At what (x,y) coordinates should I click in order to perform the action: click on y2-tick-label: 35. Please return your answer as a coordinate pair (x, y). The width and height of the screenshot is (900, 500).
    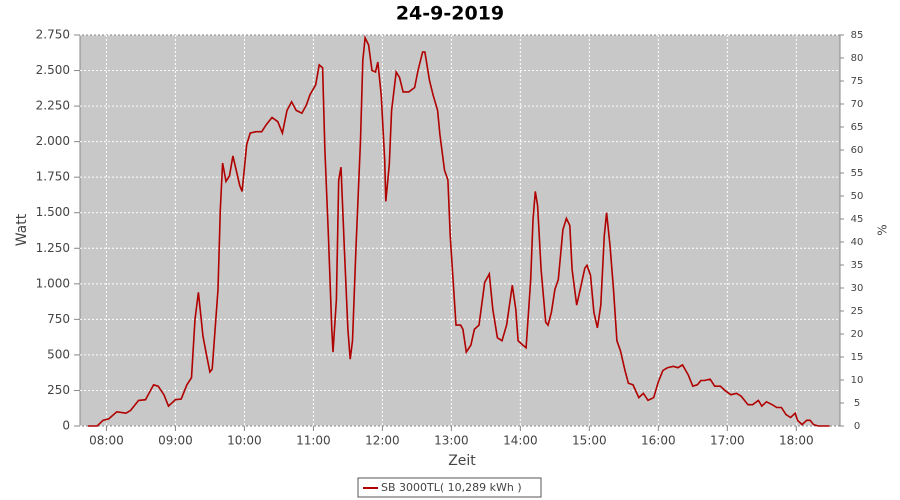
    Looking at the image, I should click on (857, 265).